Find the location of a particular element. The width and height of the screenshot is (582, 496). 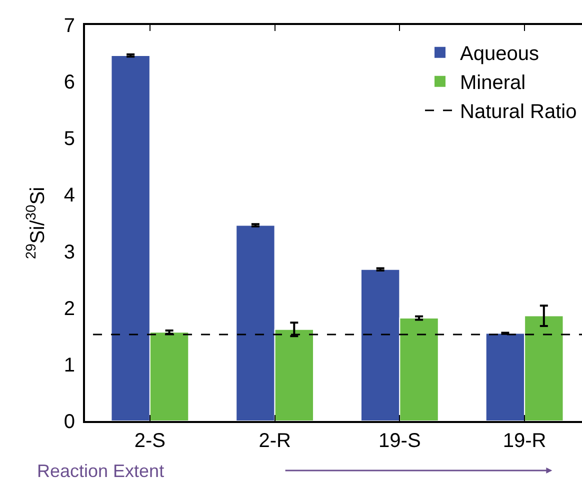

y-tick-label: 2 is located at coordinates (69, 309).